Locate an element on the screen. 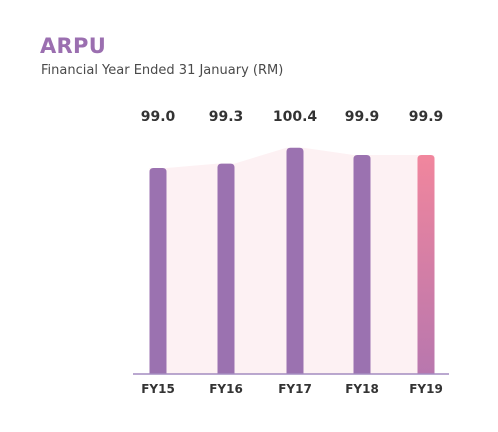  bar-fy19 is located at coordinates (426, 264).